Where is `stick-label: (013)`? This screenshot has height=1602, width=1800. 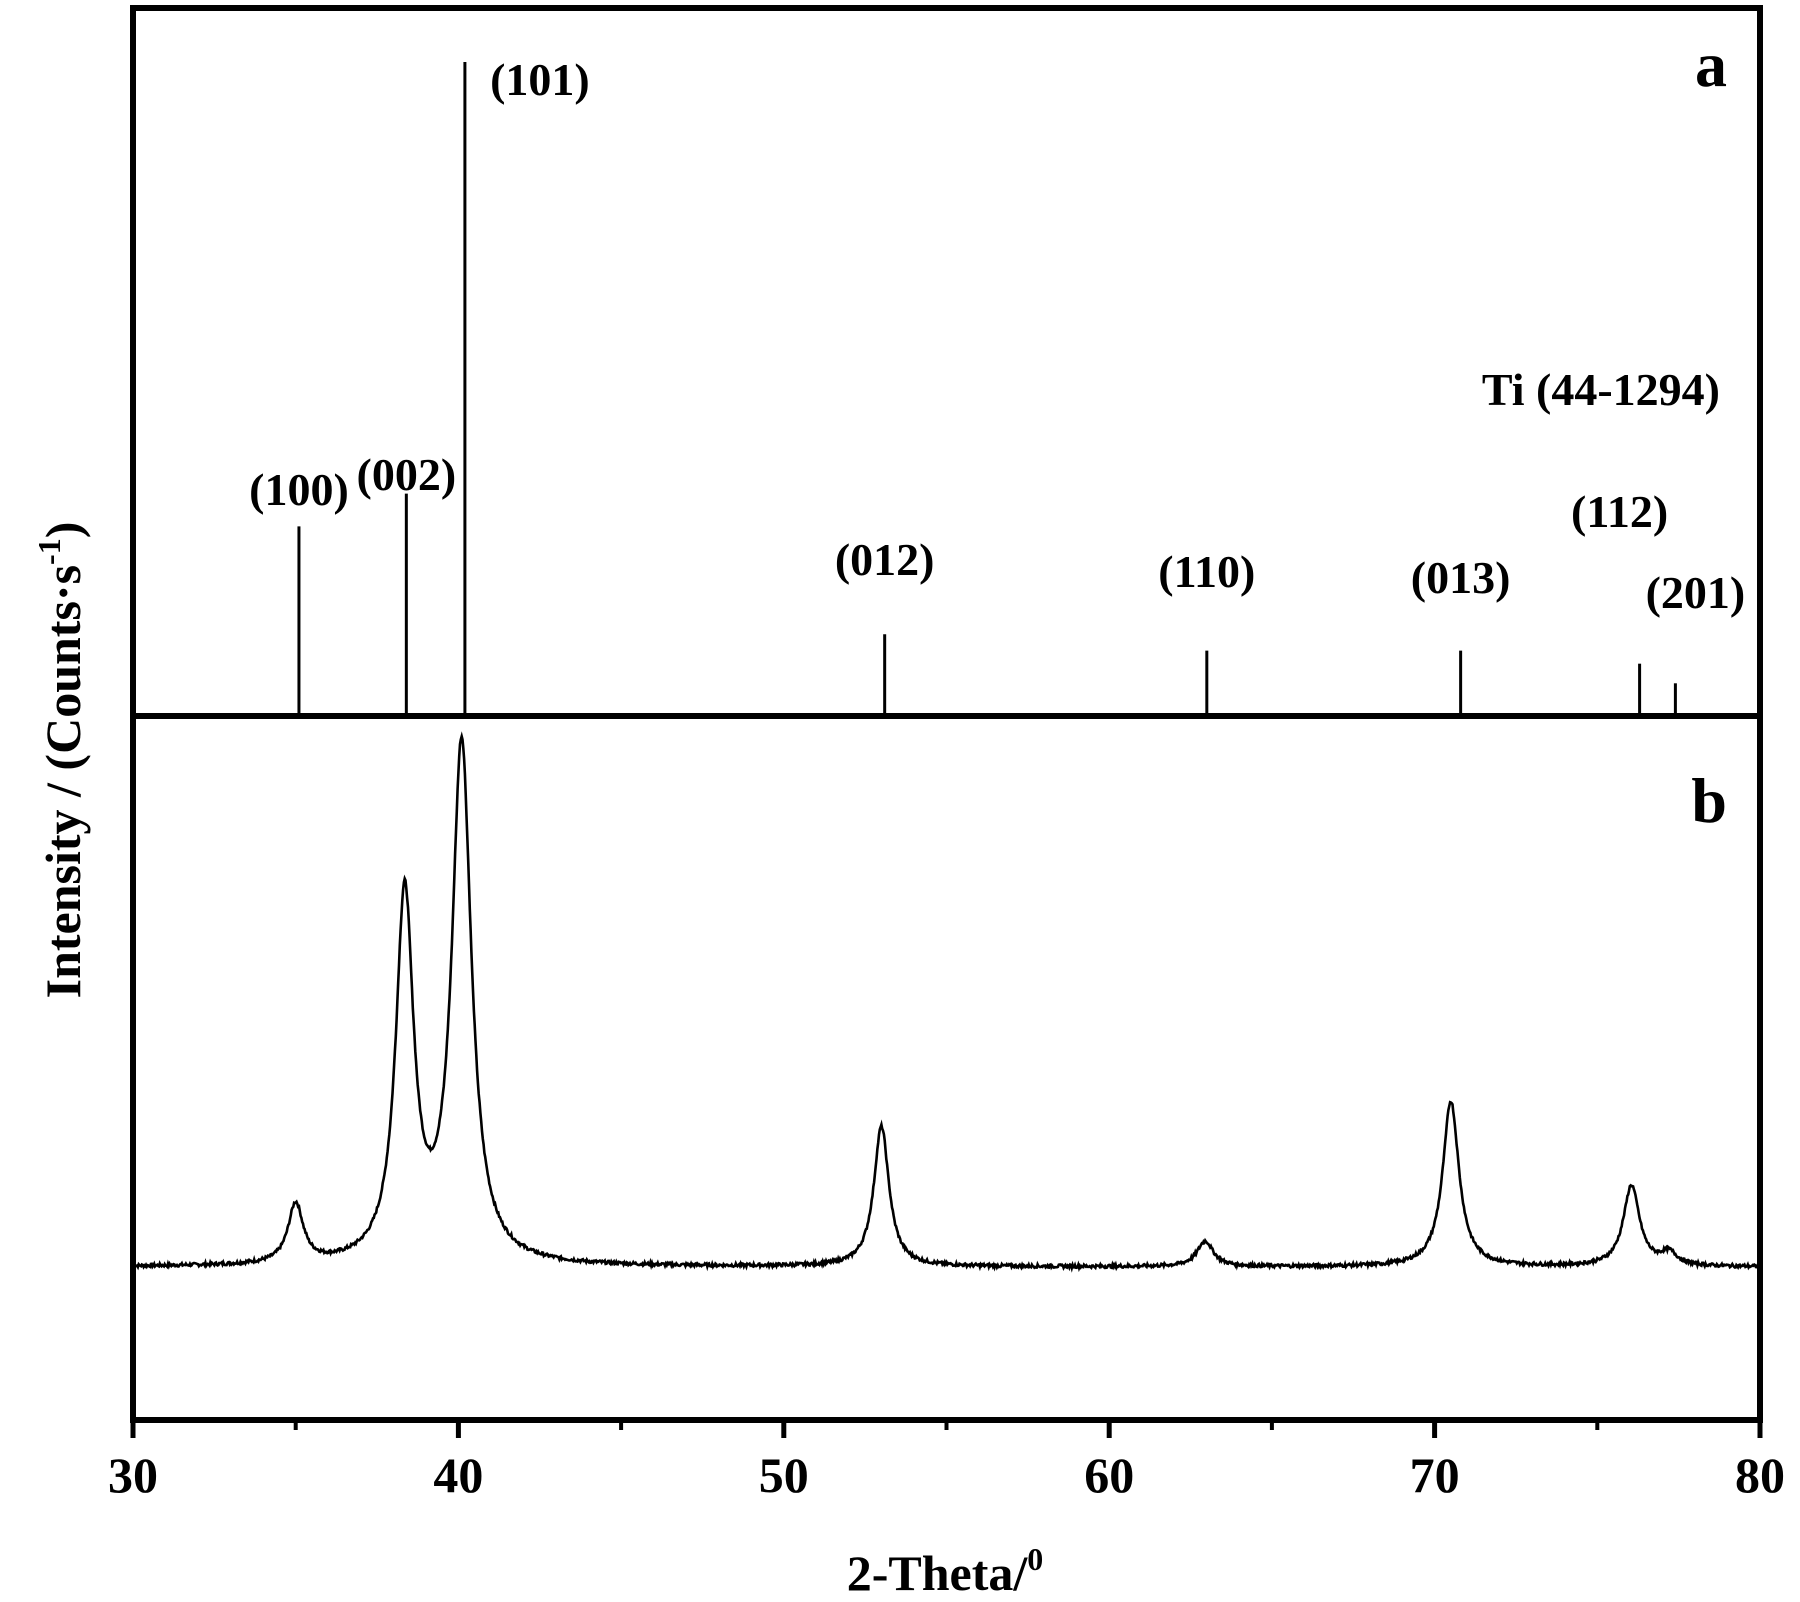
stick-label: (013) is located at coordinates (1461, 577).